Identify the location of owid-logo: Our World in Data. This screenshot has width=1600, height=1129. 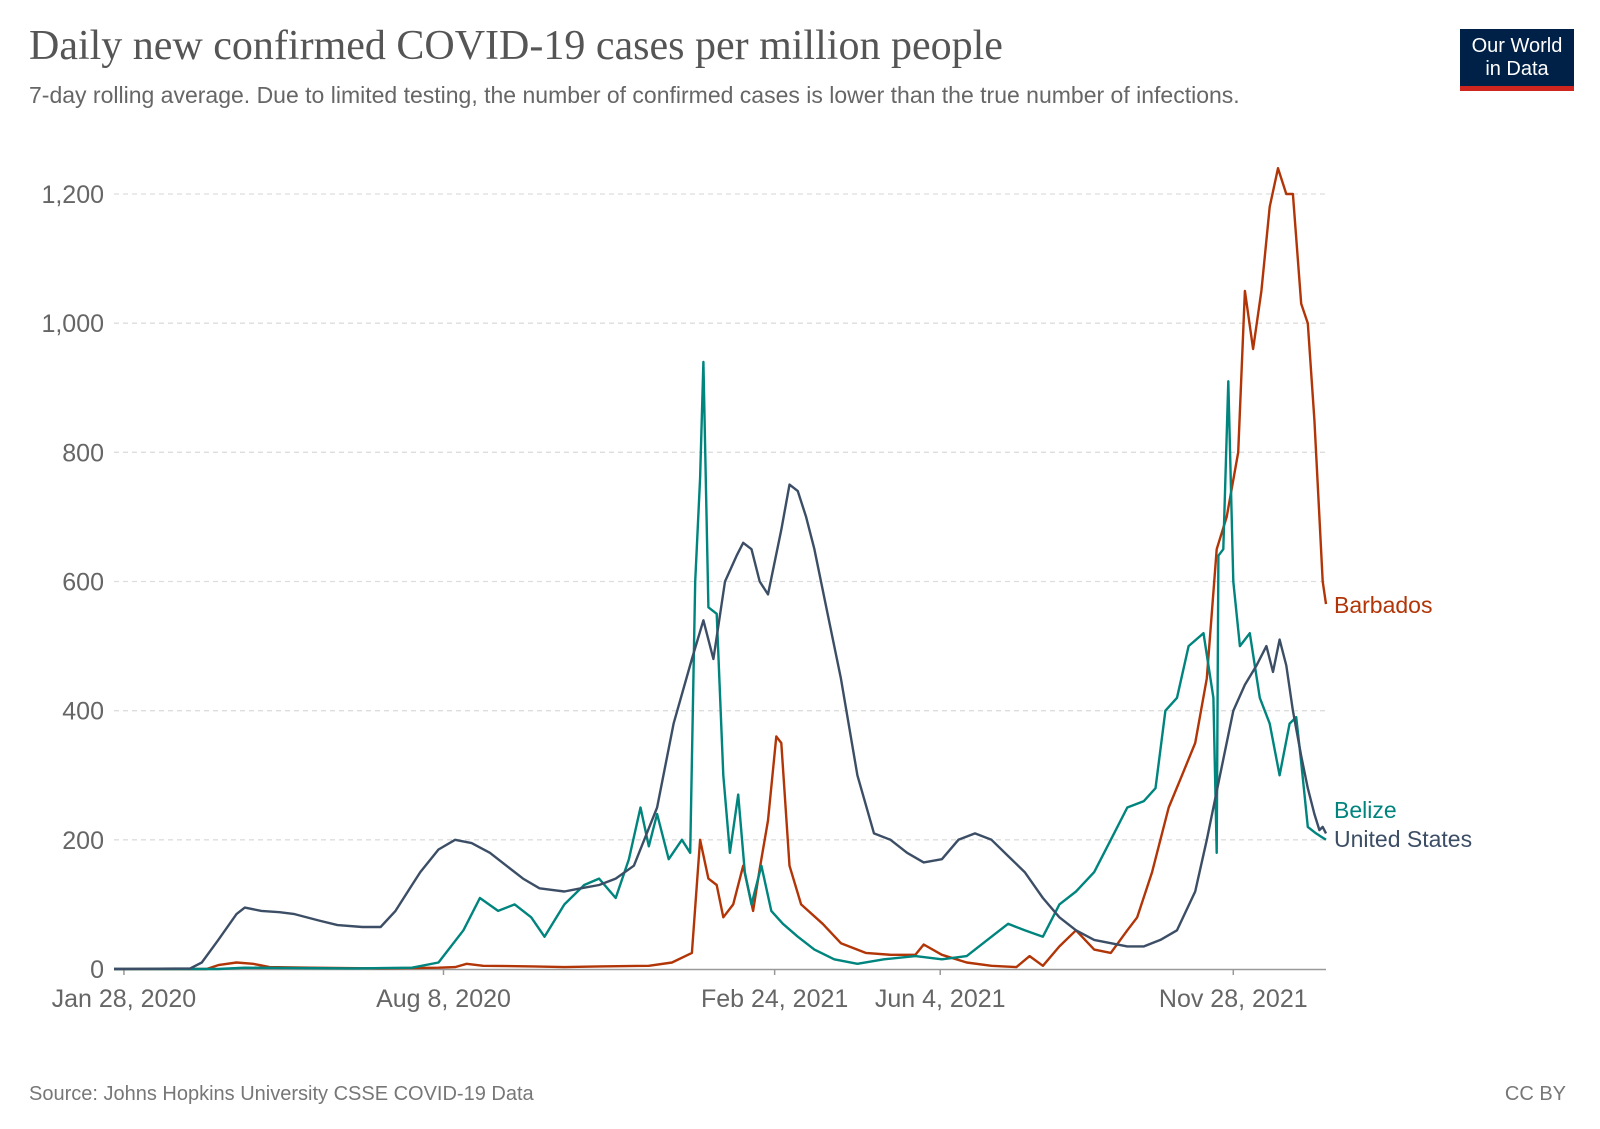
(1517, 60).